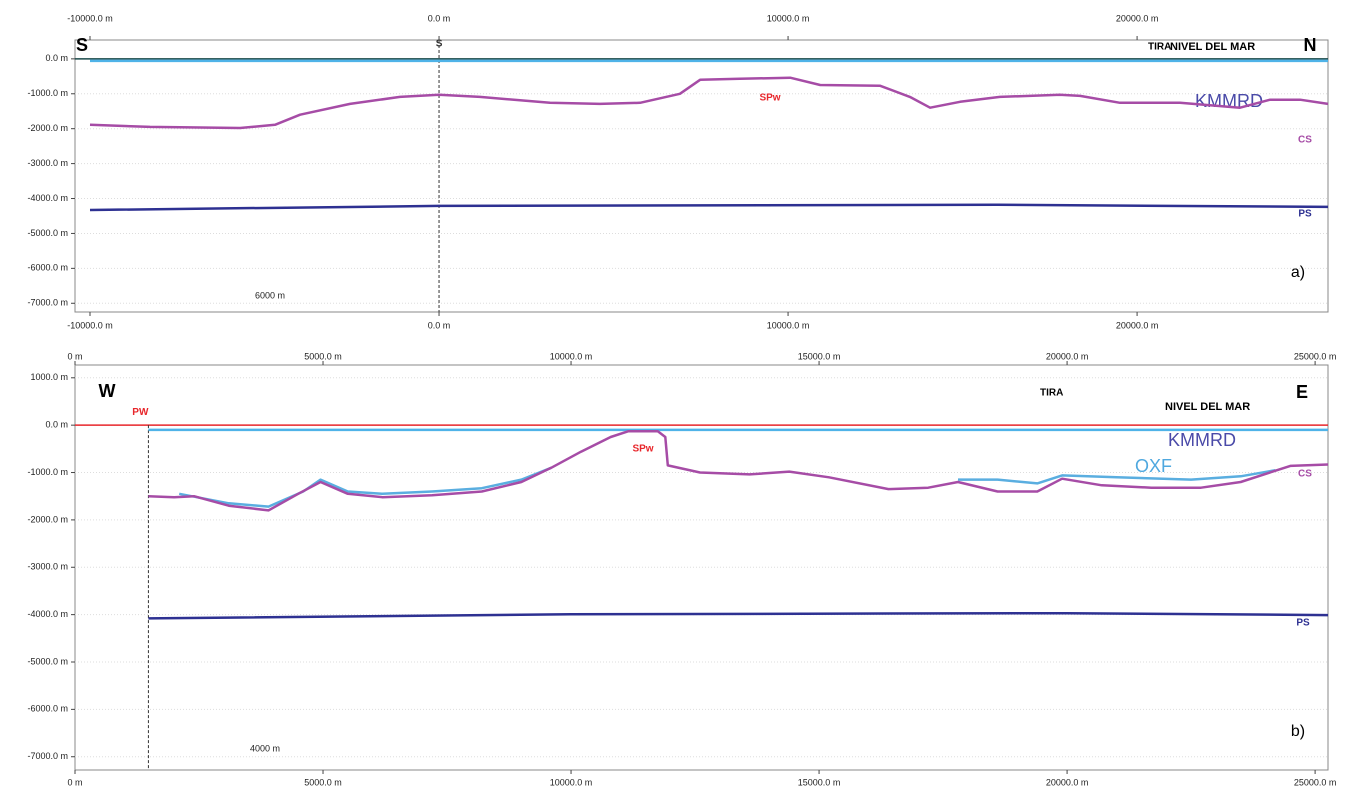 The width and height of the screenshot is (1358, 794). I want to click on annotation: S, so click(82, 45).